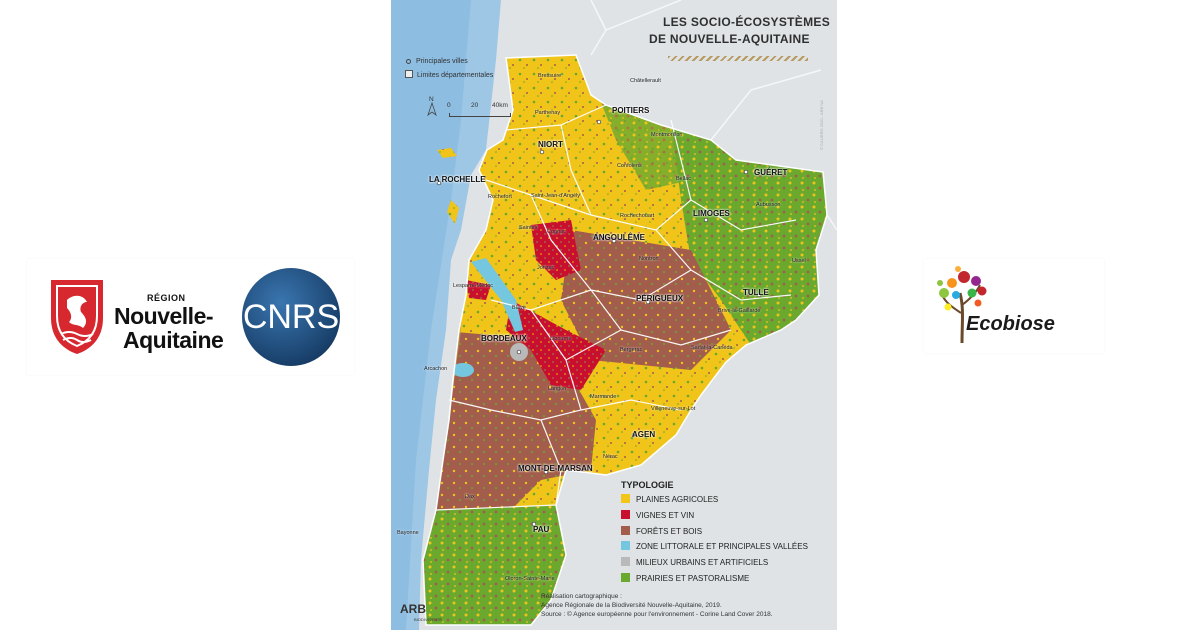 This screenshot has height=630, width=1200. I want to click on legend-cities: Principales villes, so click(436, 61).